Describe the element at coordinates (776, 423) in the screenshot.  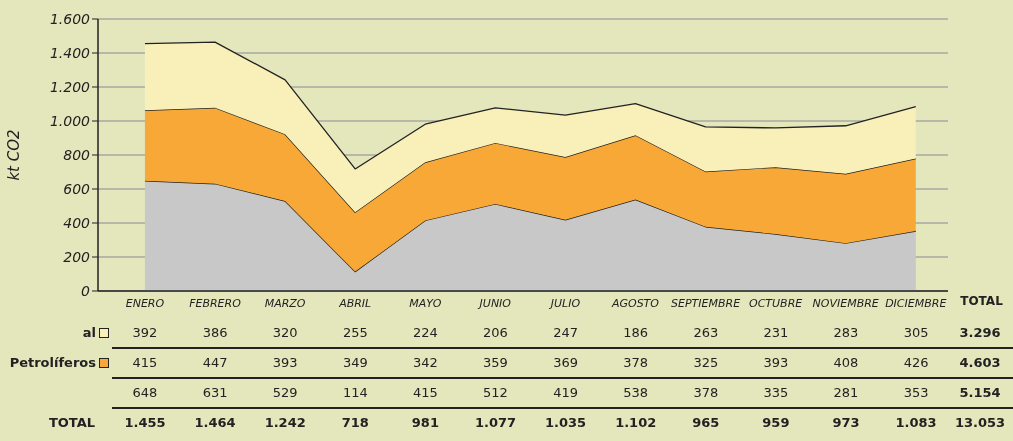
I see `text: 959` at that location.